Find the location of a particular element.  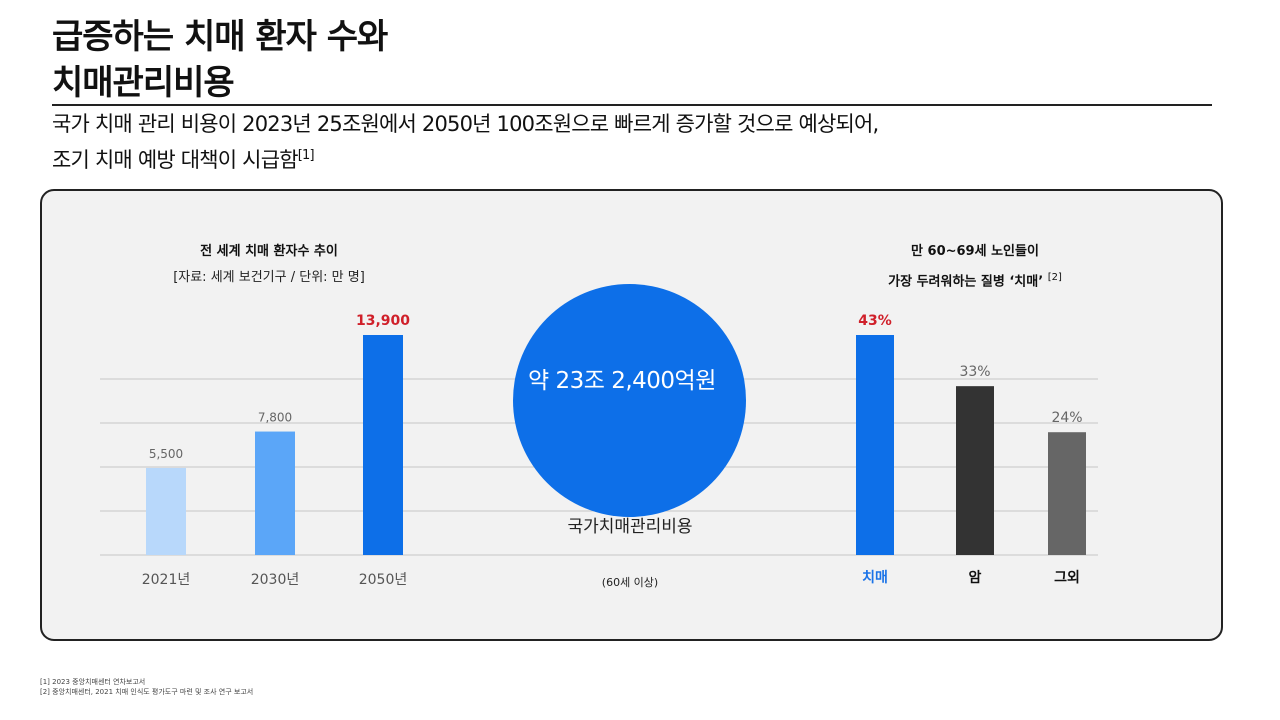

chart2-value-label-0: 43% is located at coordinates (875, 321).